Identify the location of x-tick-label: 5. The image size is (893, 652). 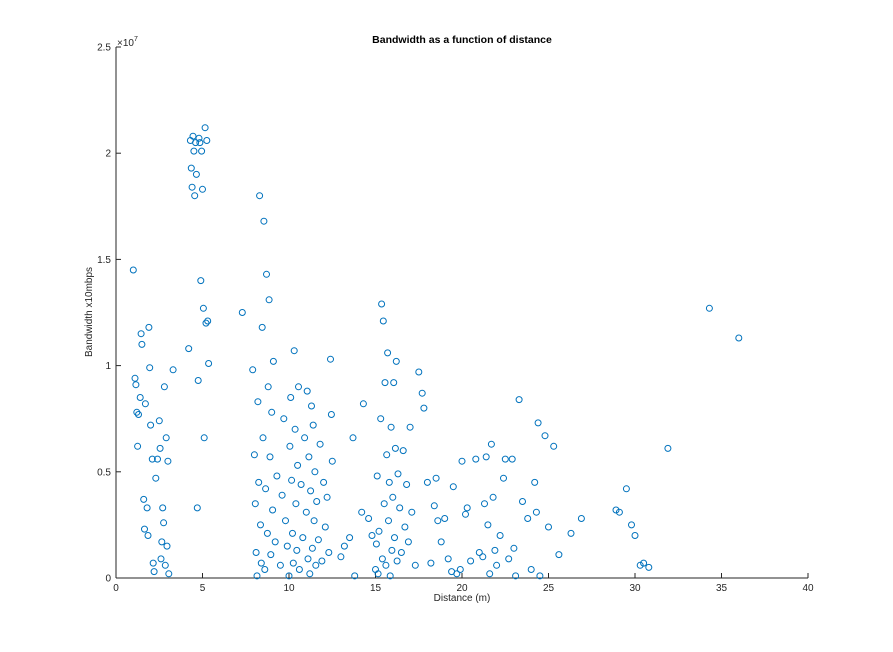
(203, 588).